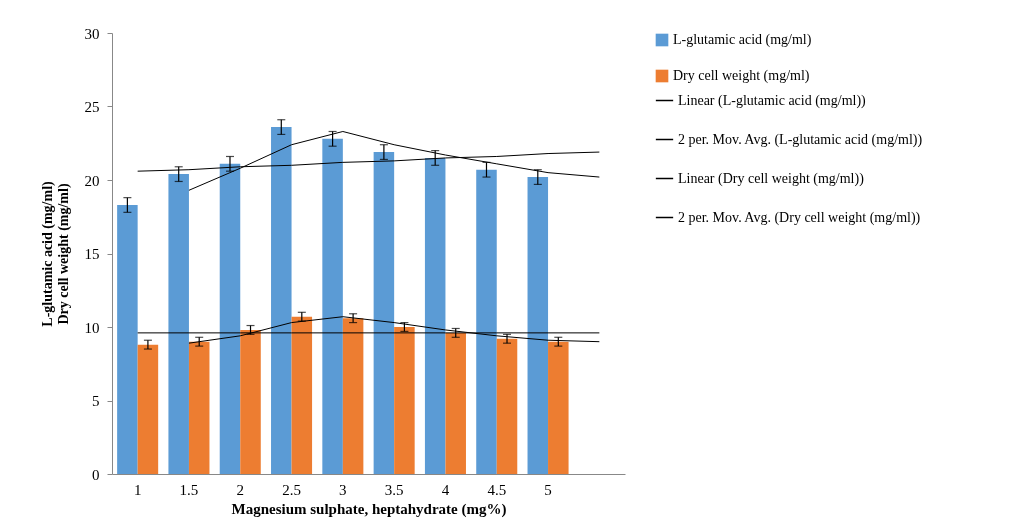 The width and height of the screenshot is (1019, 525). What do you see at coordinates (497, 489) in the screenshot?
I see `x-tick-label: 4.5` at bounding box center [497, 489].